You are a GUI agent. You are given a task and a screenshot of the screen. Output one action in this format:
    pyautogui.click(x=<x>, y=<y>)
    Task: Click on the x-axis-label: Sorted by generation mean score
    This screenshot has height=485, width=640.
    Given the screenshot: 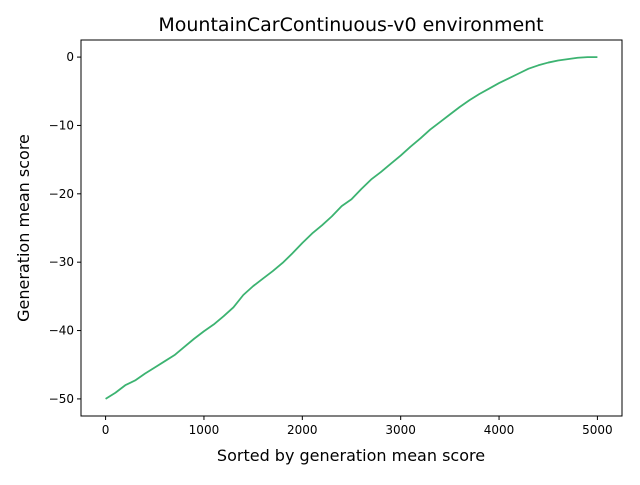 What is the action you would take?
    pyautogui.click(x=351, y=455)
    